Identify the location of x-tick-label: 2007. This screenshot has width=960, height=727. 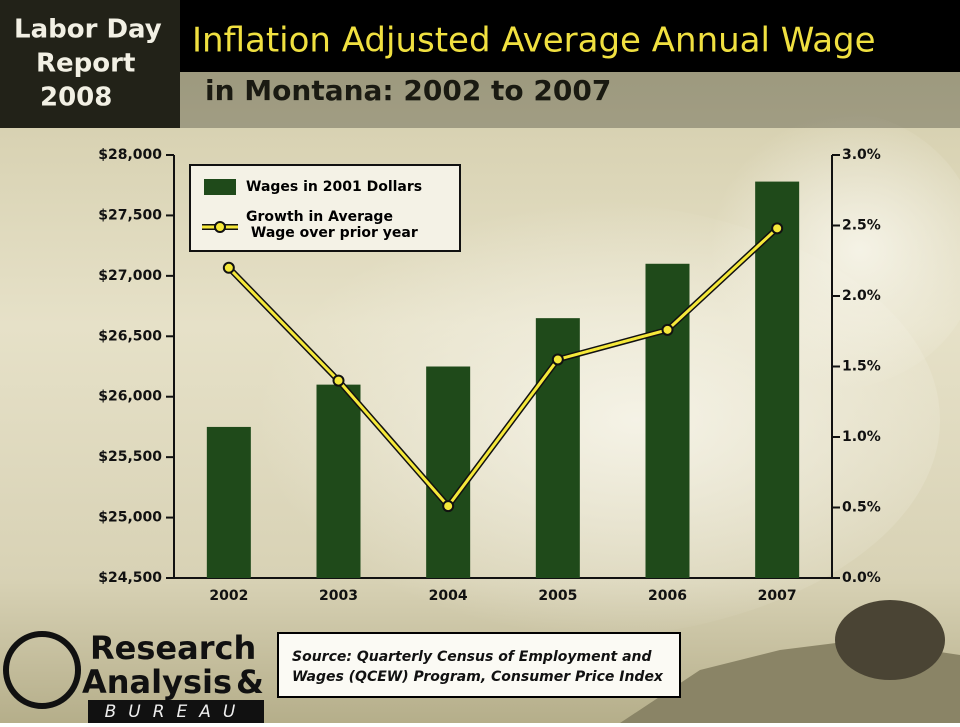
(777, 596).